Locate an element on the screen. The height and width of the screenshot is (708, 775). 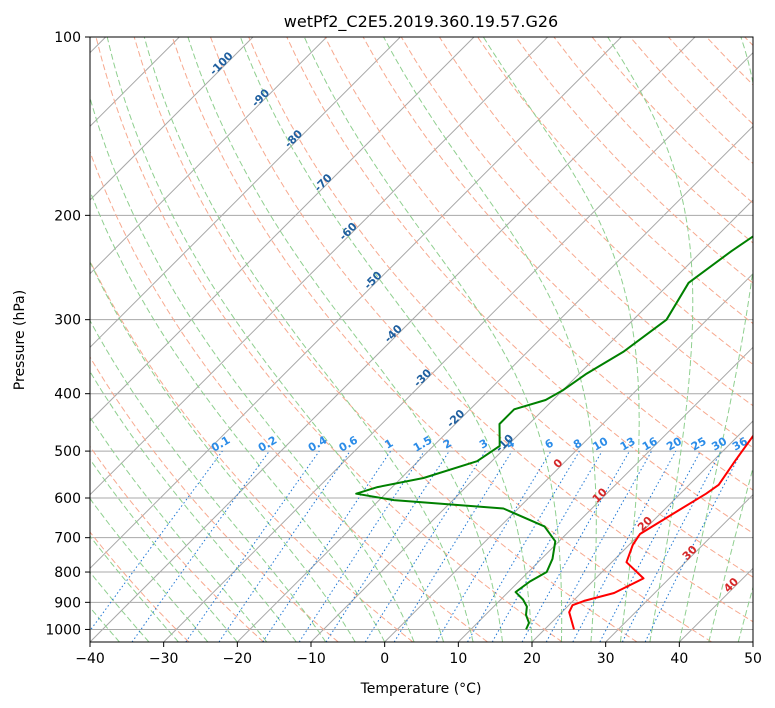
x-tick-label: 50 is located at coordinates (753, 659).